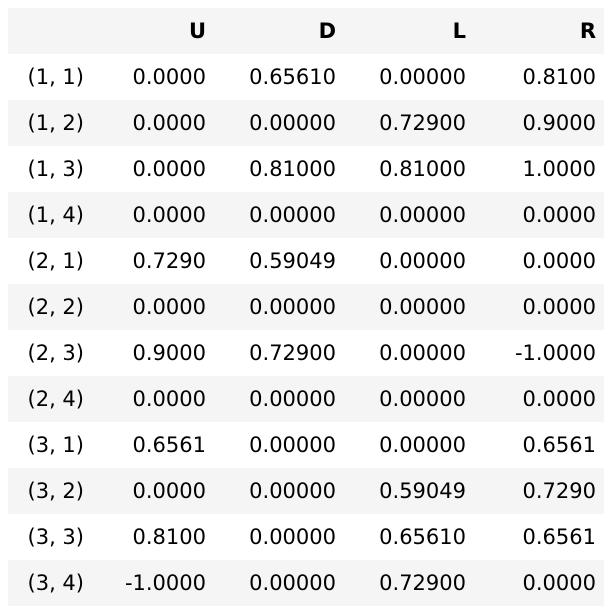 This screenshot has height=616, width=612. I want to click on table-row: (3, 2) 0.0000 0.00000 0.59049 0.7290, so click(306, 491).